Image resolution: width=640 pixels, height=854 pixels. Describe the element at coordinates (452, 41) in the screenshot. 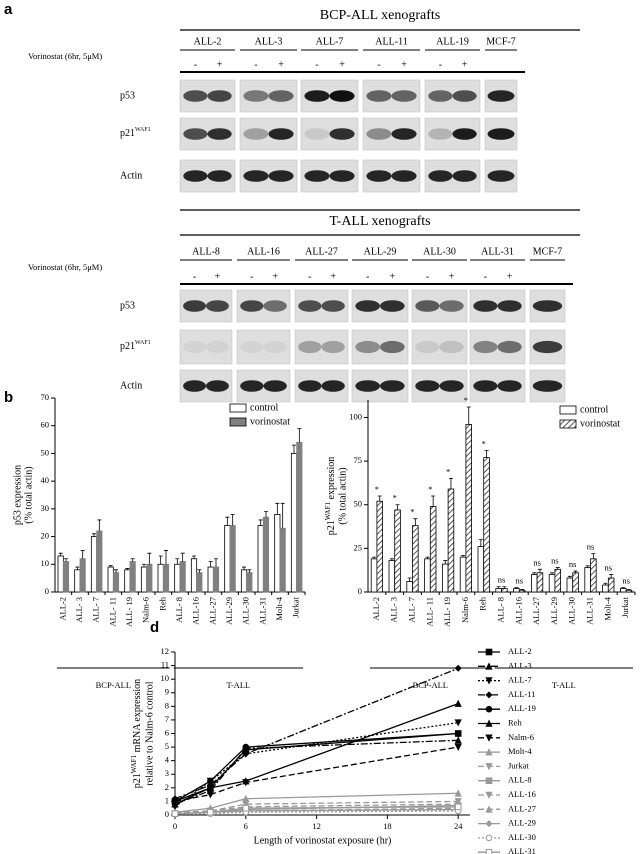

I see `lane-label: ALL-19` at that location.